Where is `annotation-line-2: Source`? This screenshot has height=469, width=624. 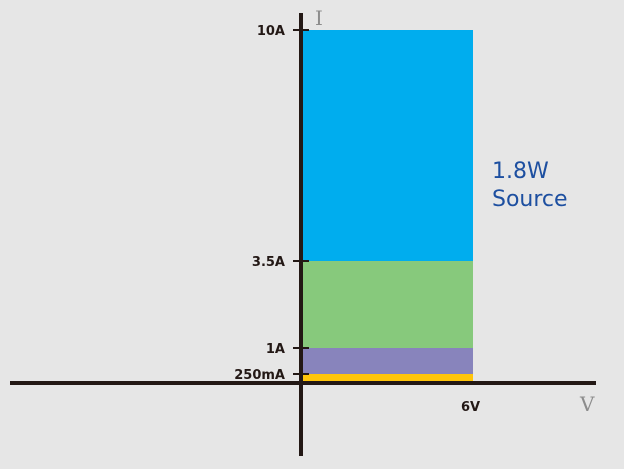 annotation-line-2: Source is located at coordinates (530, 199).